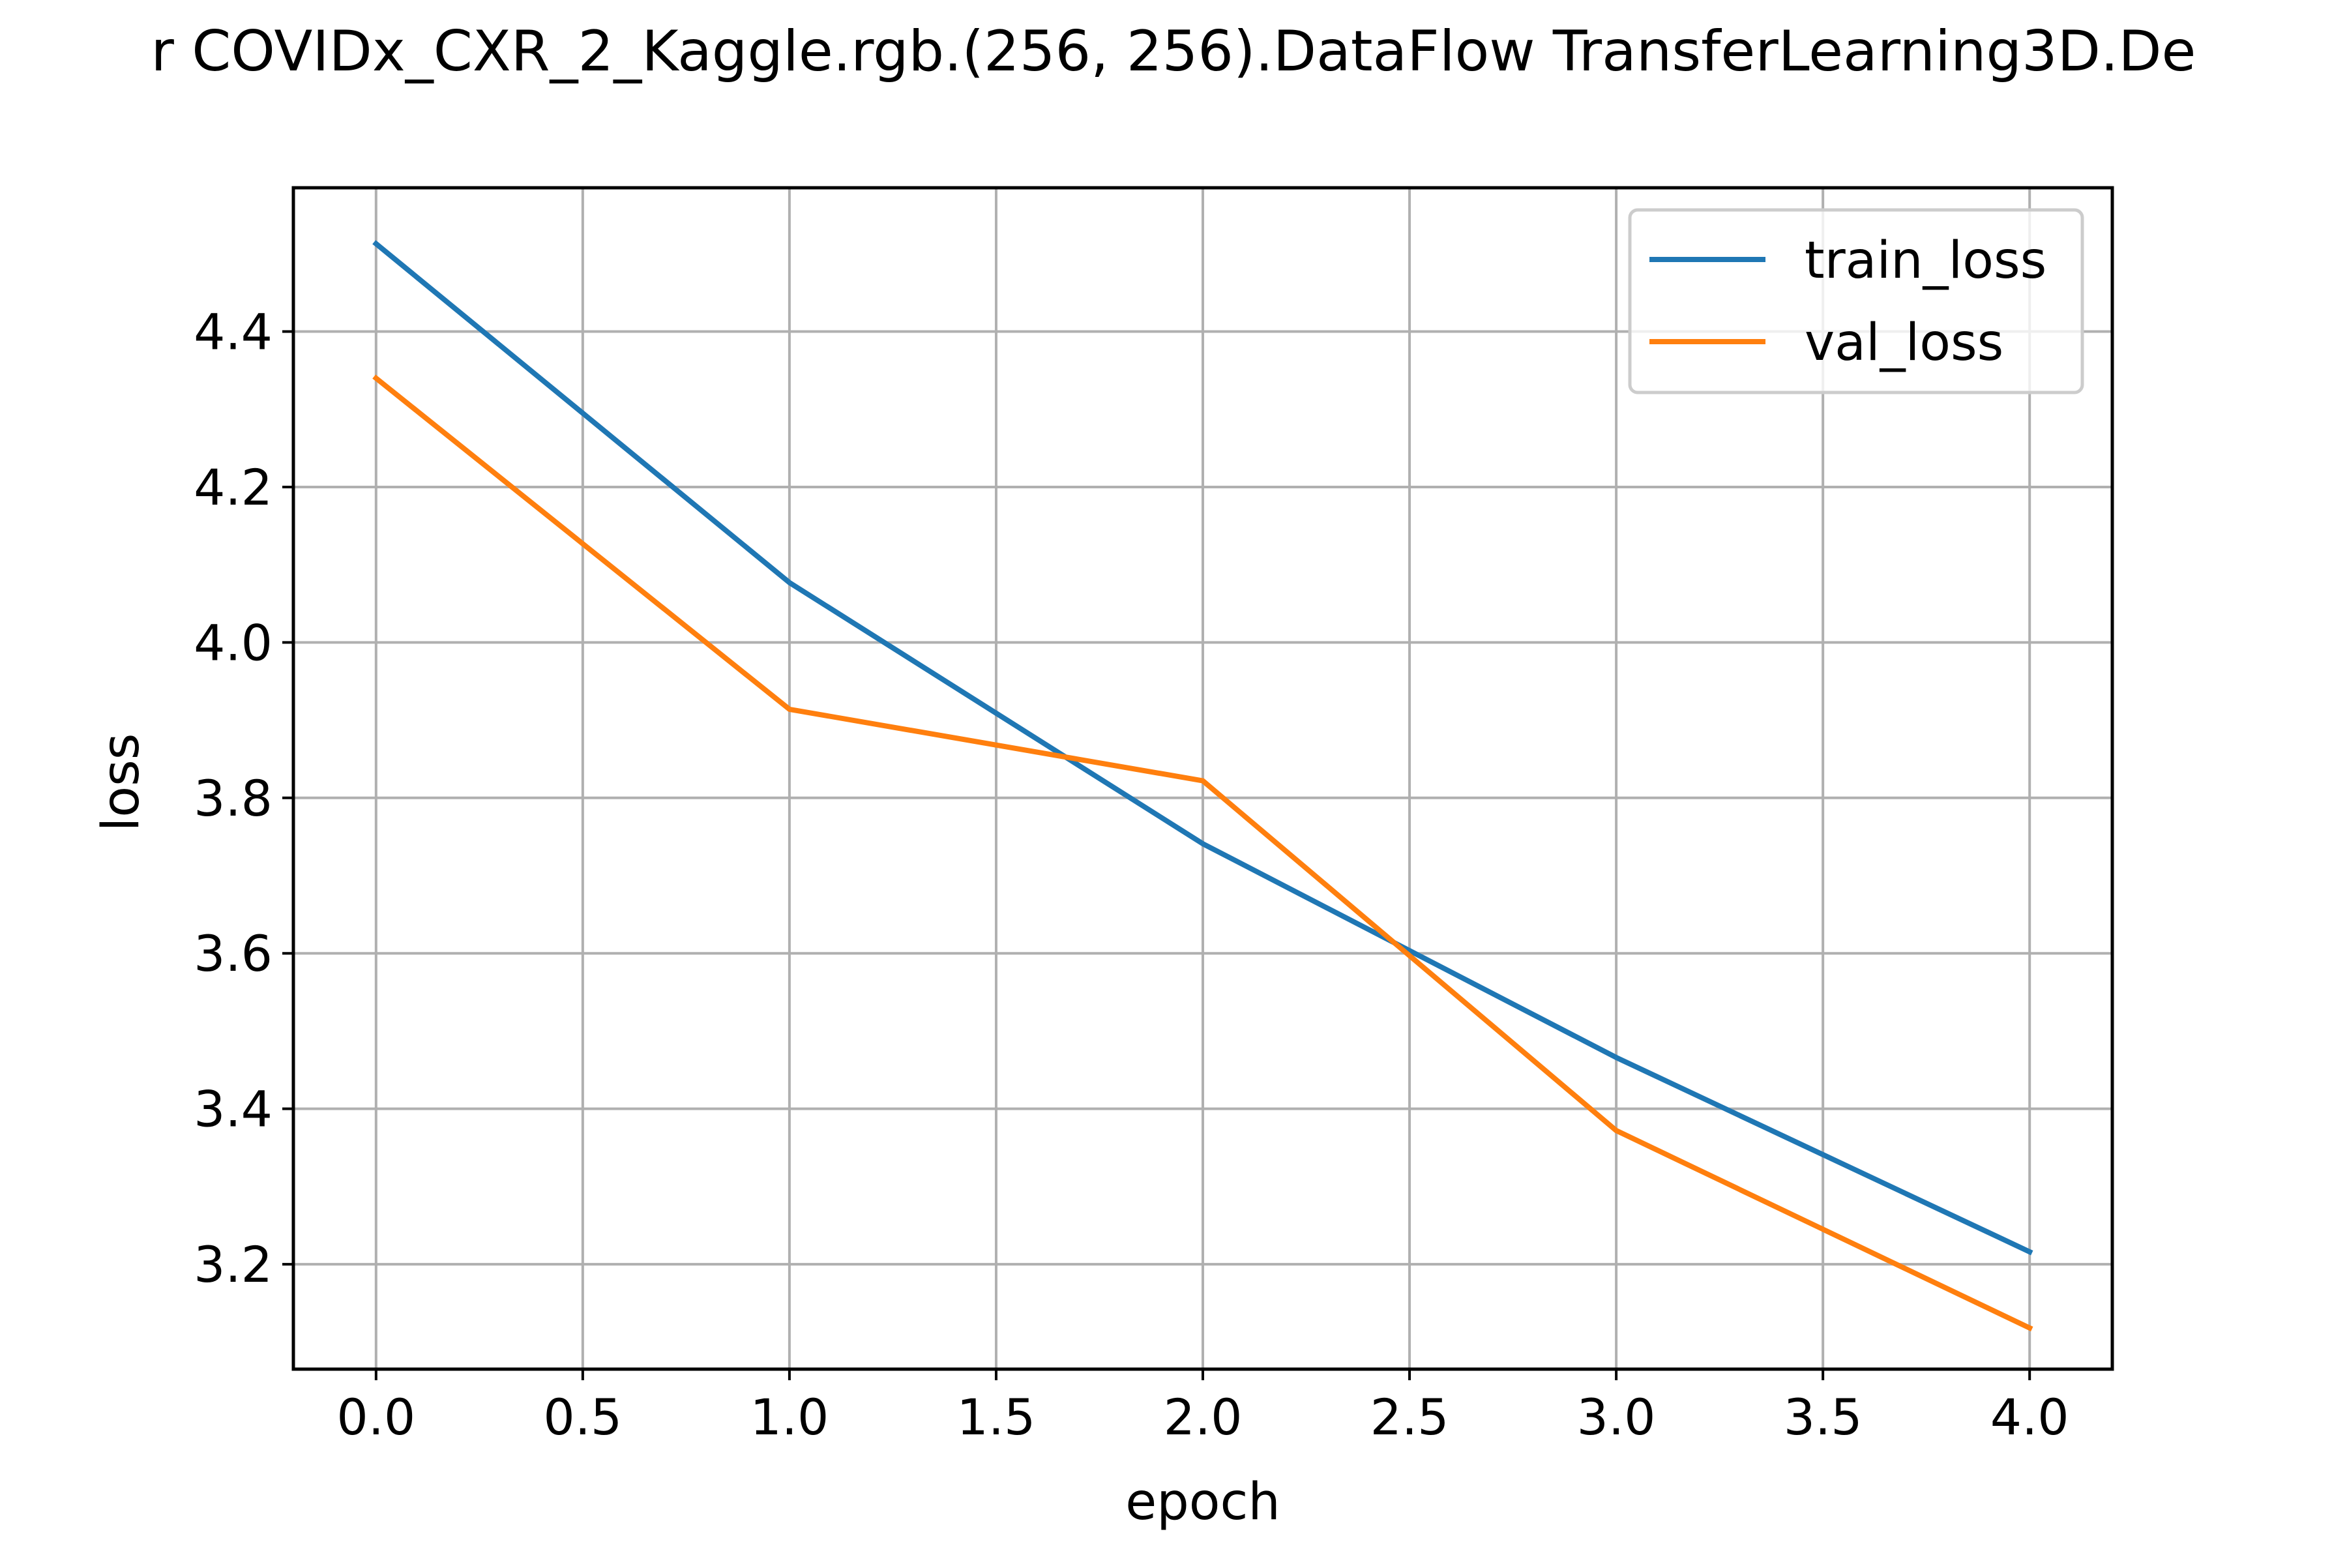 The height and width of the screenshot is (1568, 2347). Describe the element at coordinates (375, 1417) in the screenshot. I see `x-tick-label: 0.0` at that location.